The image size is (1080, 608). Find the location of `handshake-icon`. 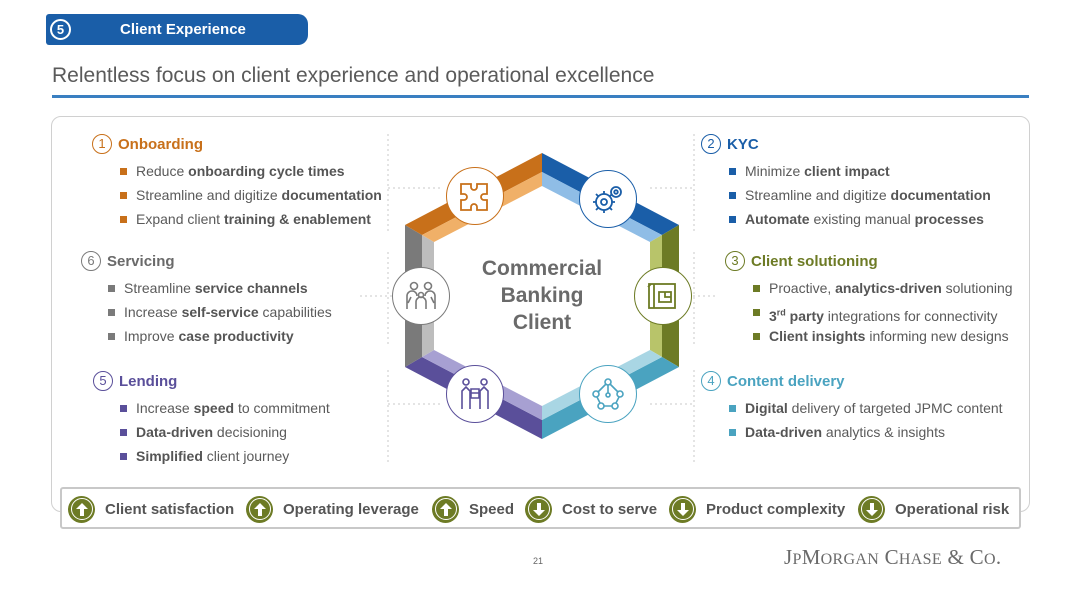

handshake-icon is located at coordinates (475, 394).